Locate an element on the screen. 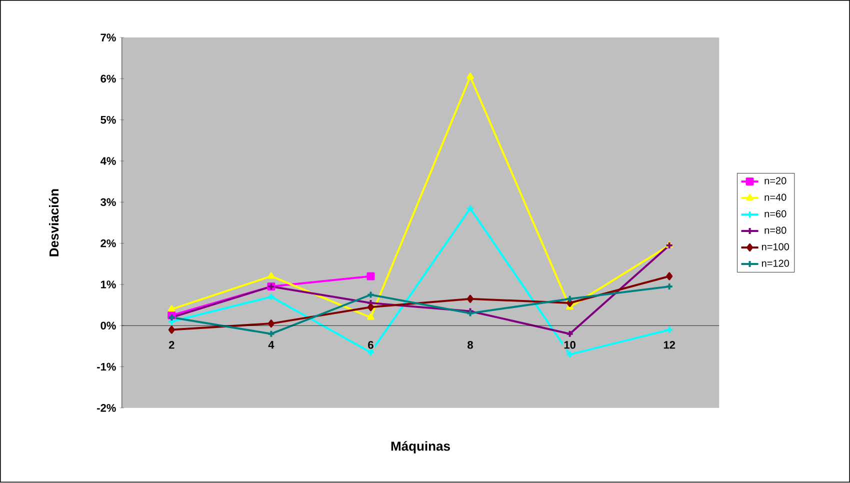  legend-label: n=20 is located at coordinates (775, 181).